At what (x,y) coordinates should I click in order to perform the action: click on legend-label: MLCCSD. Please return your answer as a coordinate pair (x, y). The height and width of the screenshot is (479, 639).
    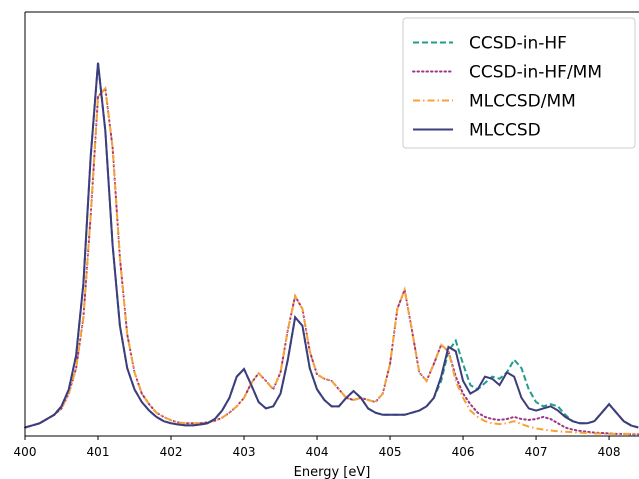
    Looking at the image, I should click on (505, 131).